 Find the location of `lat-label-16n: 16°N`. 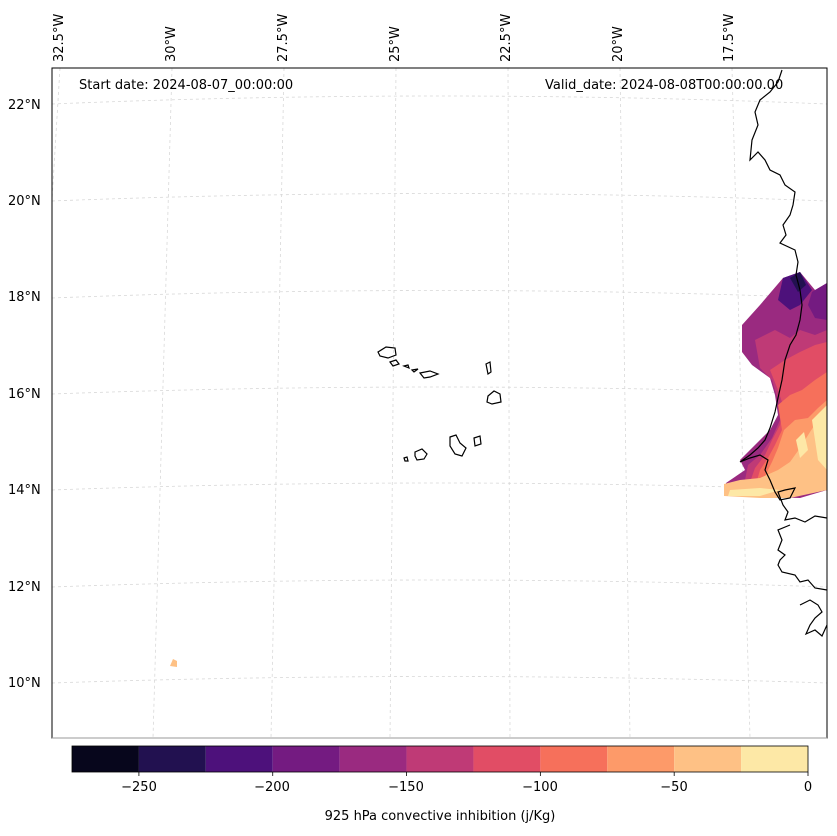

lat-label-16n: 16°N is located at coordinates (24, 394).